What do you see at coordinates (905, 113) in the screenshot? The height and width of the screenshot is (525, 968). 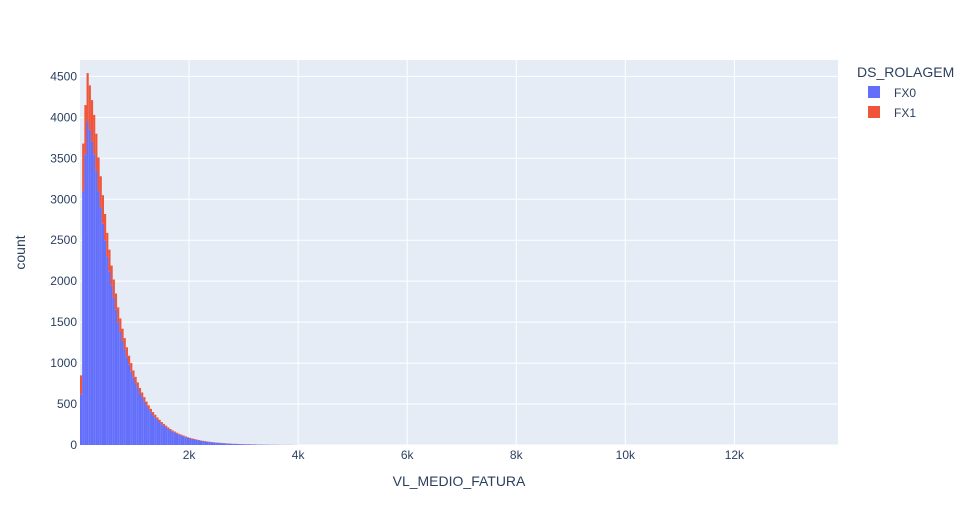 I see `legend-label-fx1: FX1` at bounding box center [905, 113].